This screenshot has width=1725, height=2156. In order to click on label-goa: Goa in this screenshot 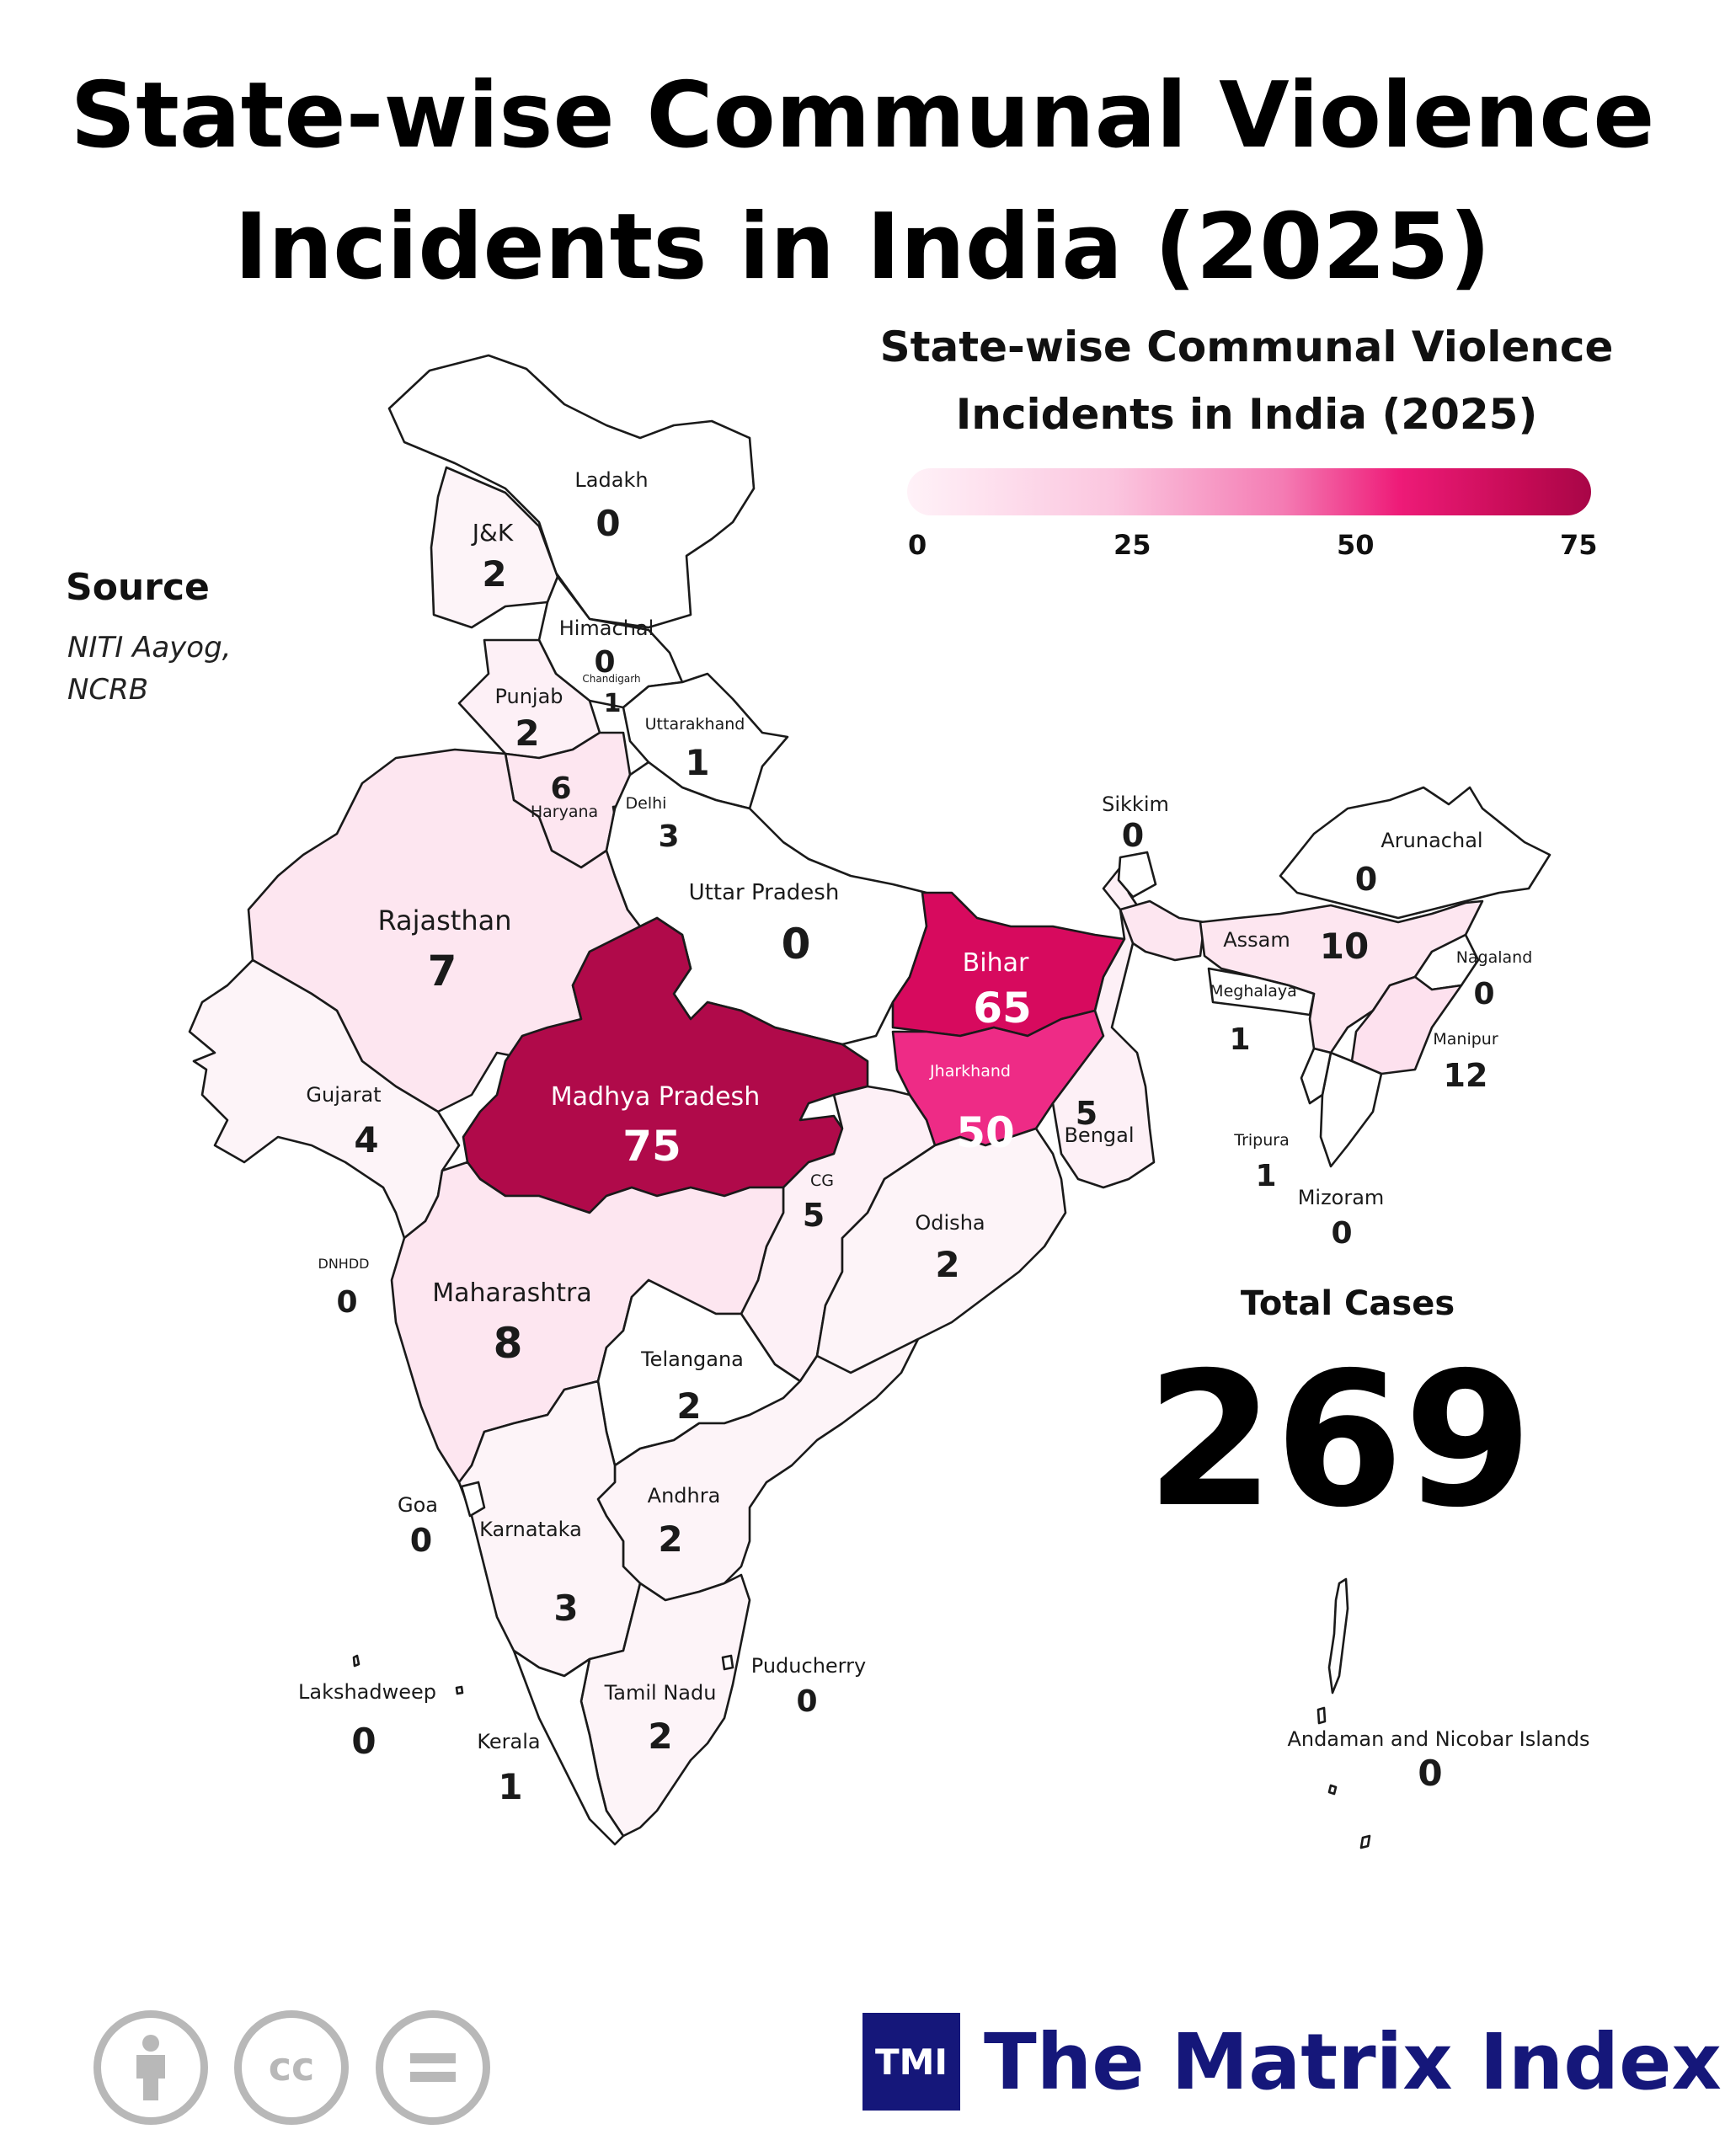, I will do `click(418, 1505)`.